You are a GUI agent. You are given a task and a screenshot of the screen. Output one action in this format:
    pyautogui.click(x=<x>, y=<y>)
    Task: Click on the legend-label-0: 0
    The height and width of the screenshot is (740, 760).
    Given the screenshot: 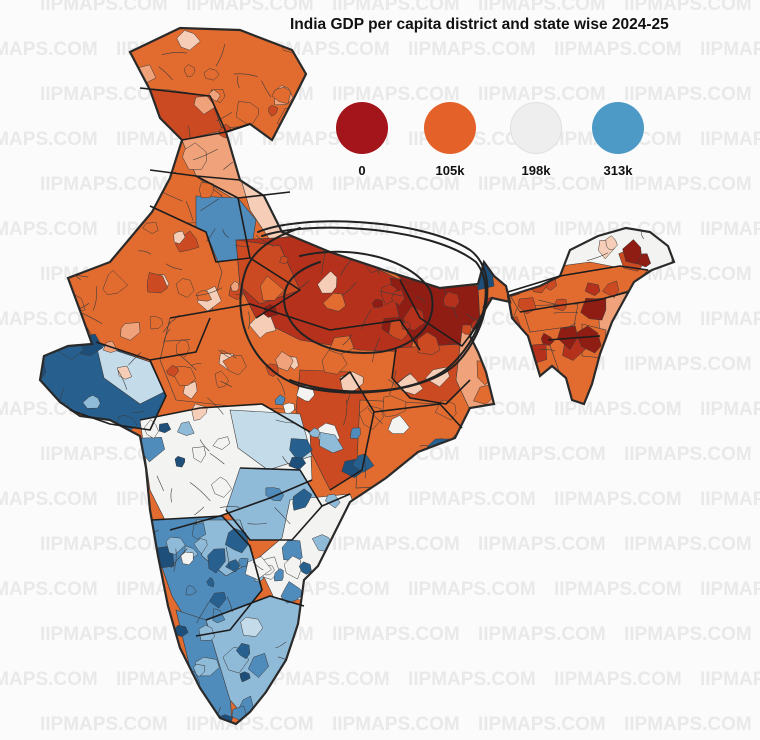 What is the action you would take?
    pyautogui.click(x=362, y=170)
    